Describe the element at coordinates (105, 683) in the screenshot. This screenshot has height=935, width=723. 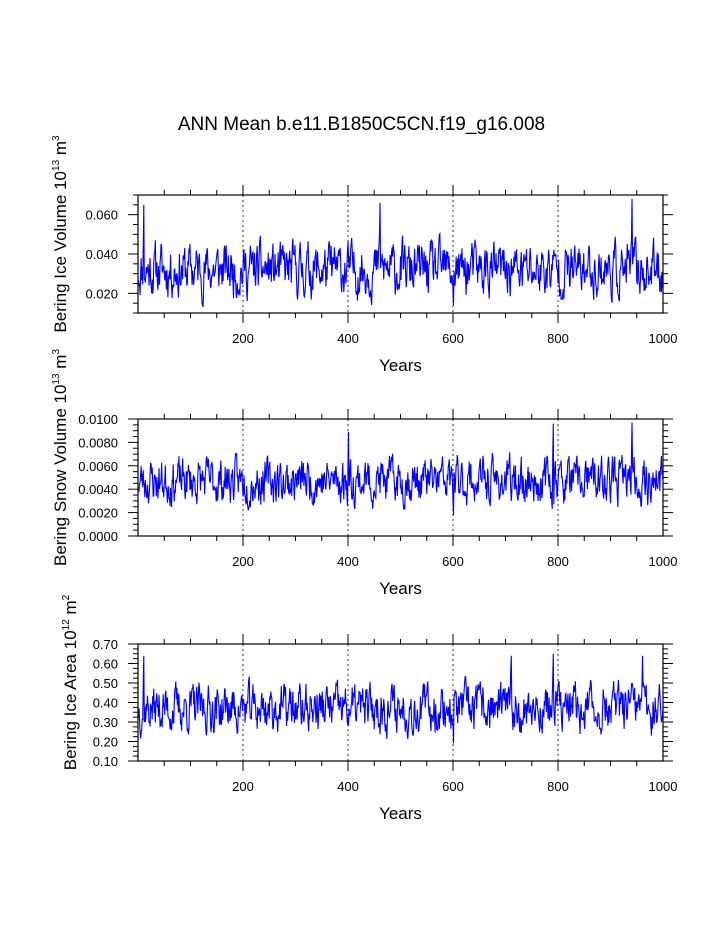
I see `y-tick-label: 0.50` at that location.